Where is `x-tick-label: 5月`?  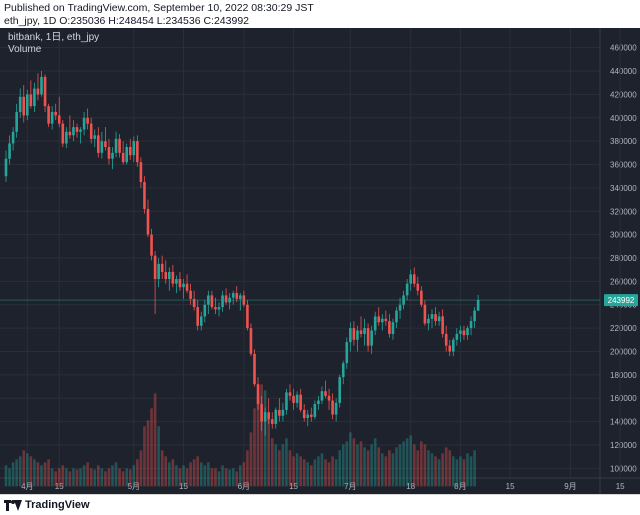
x-tick-label: 5月 is located at coordinates (134, 486).